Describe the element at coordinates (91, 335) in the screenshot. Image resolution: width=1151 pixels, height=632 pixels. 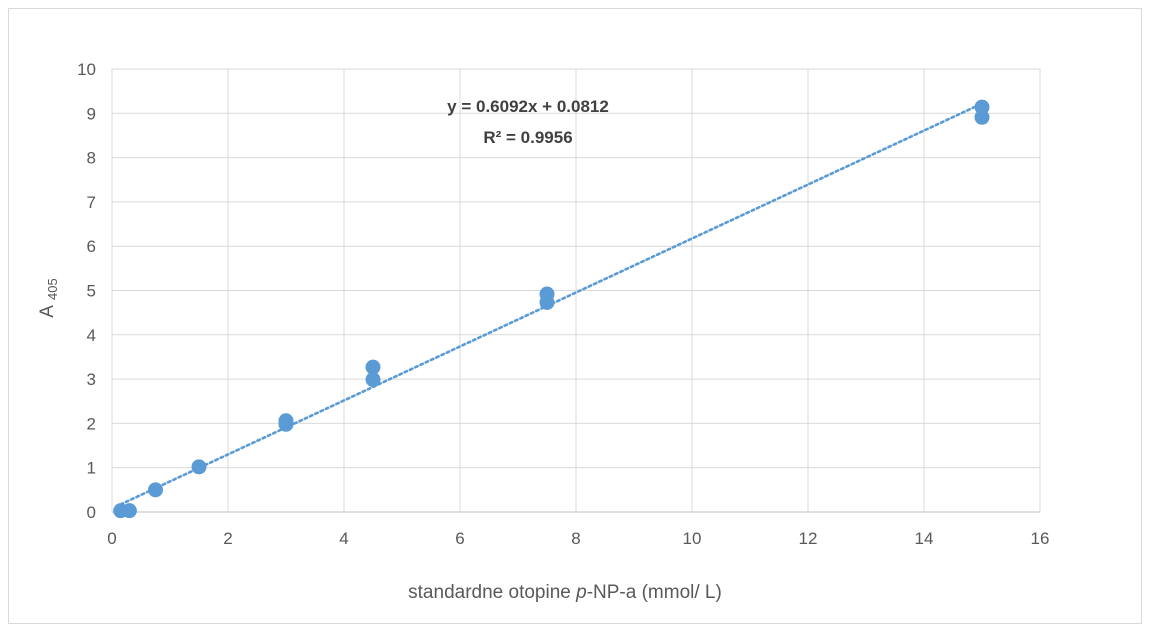
I see `y-tick-label: 4` at that location.